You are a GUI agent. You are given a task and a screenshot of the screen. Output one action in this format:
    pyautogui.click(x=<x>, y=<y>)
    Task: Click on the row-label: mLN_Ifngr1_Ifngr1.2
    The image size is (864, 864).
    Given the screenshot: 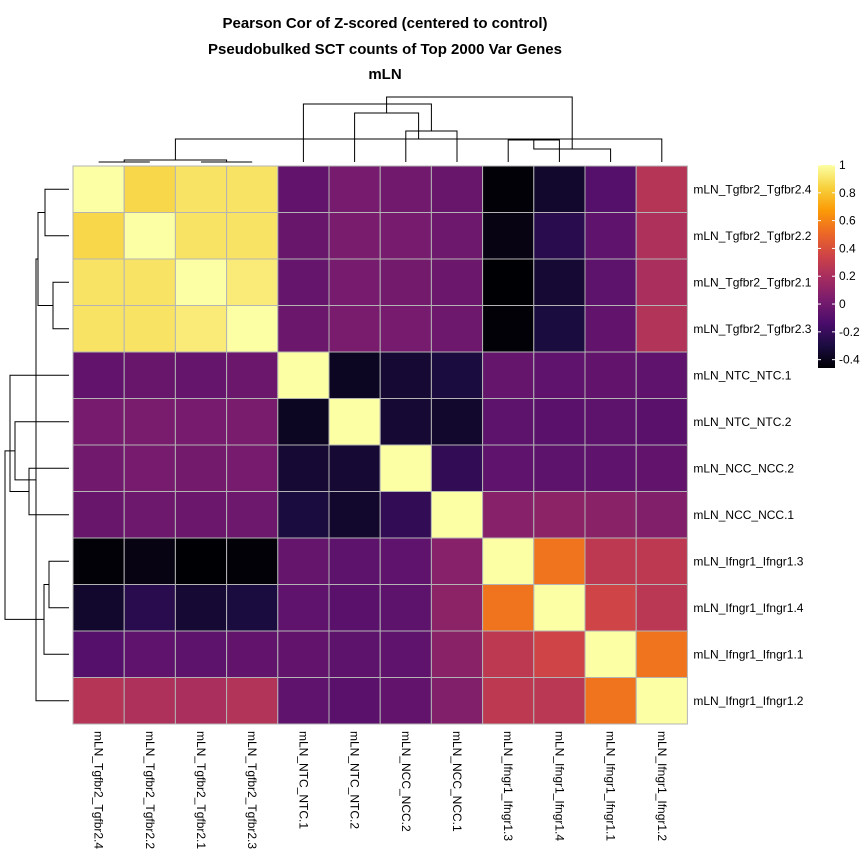 What is the action you would take?
    pyautogui.click(x=748, y=701)
    